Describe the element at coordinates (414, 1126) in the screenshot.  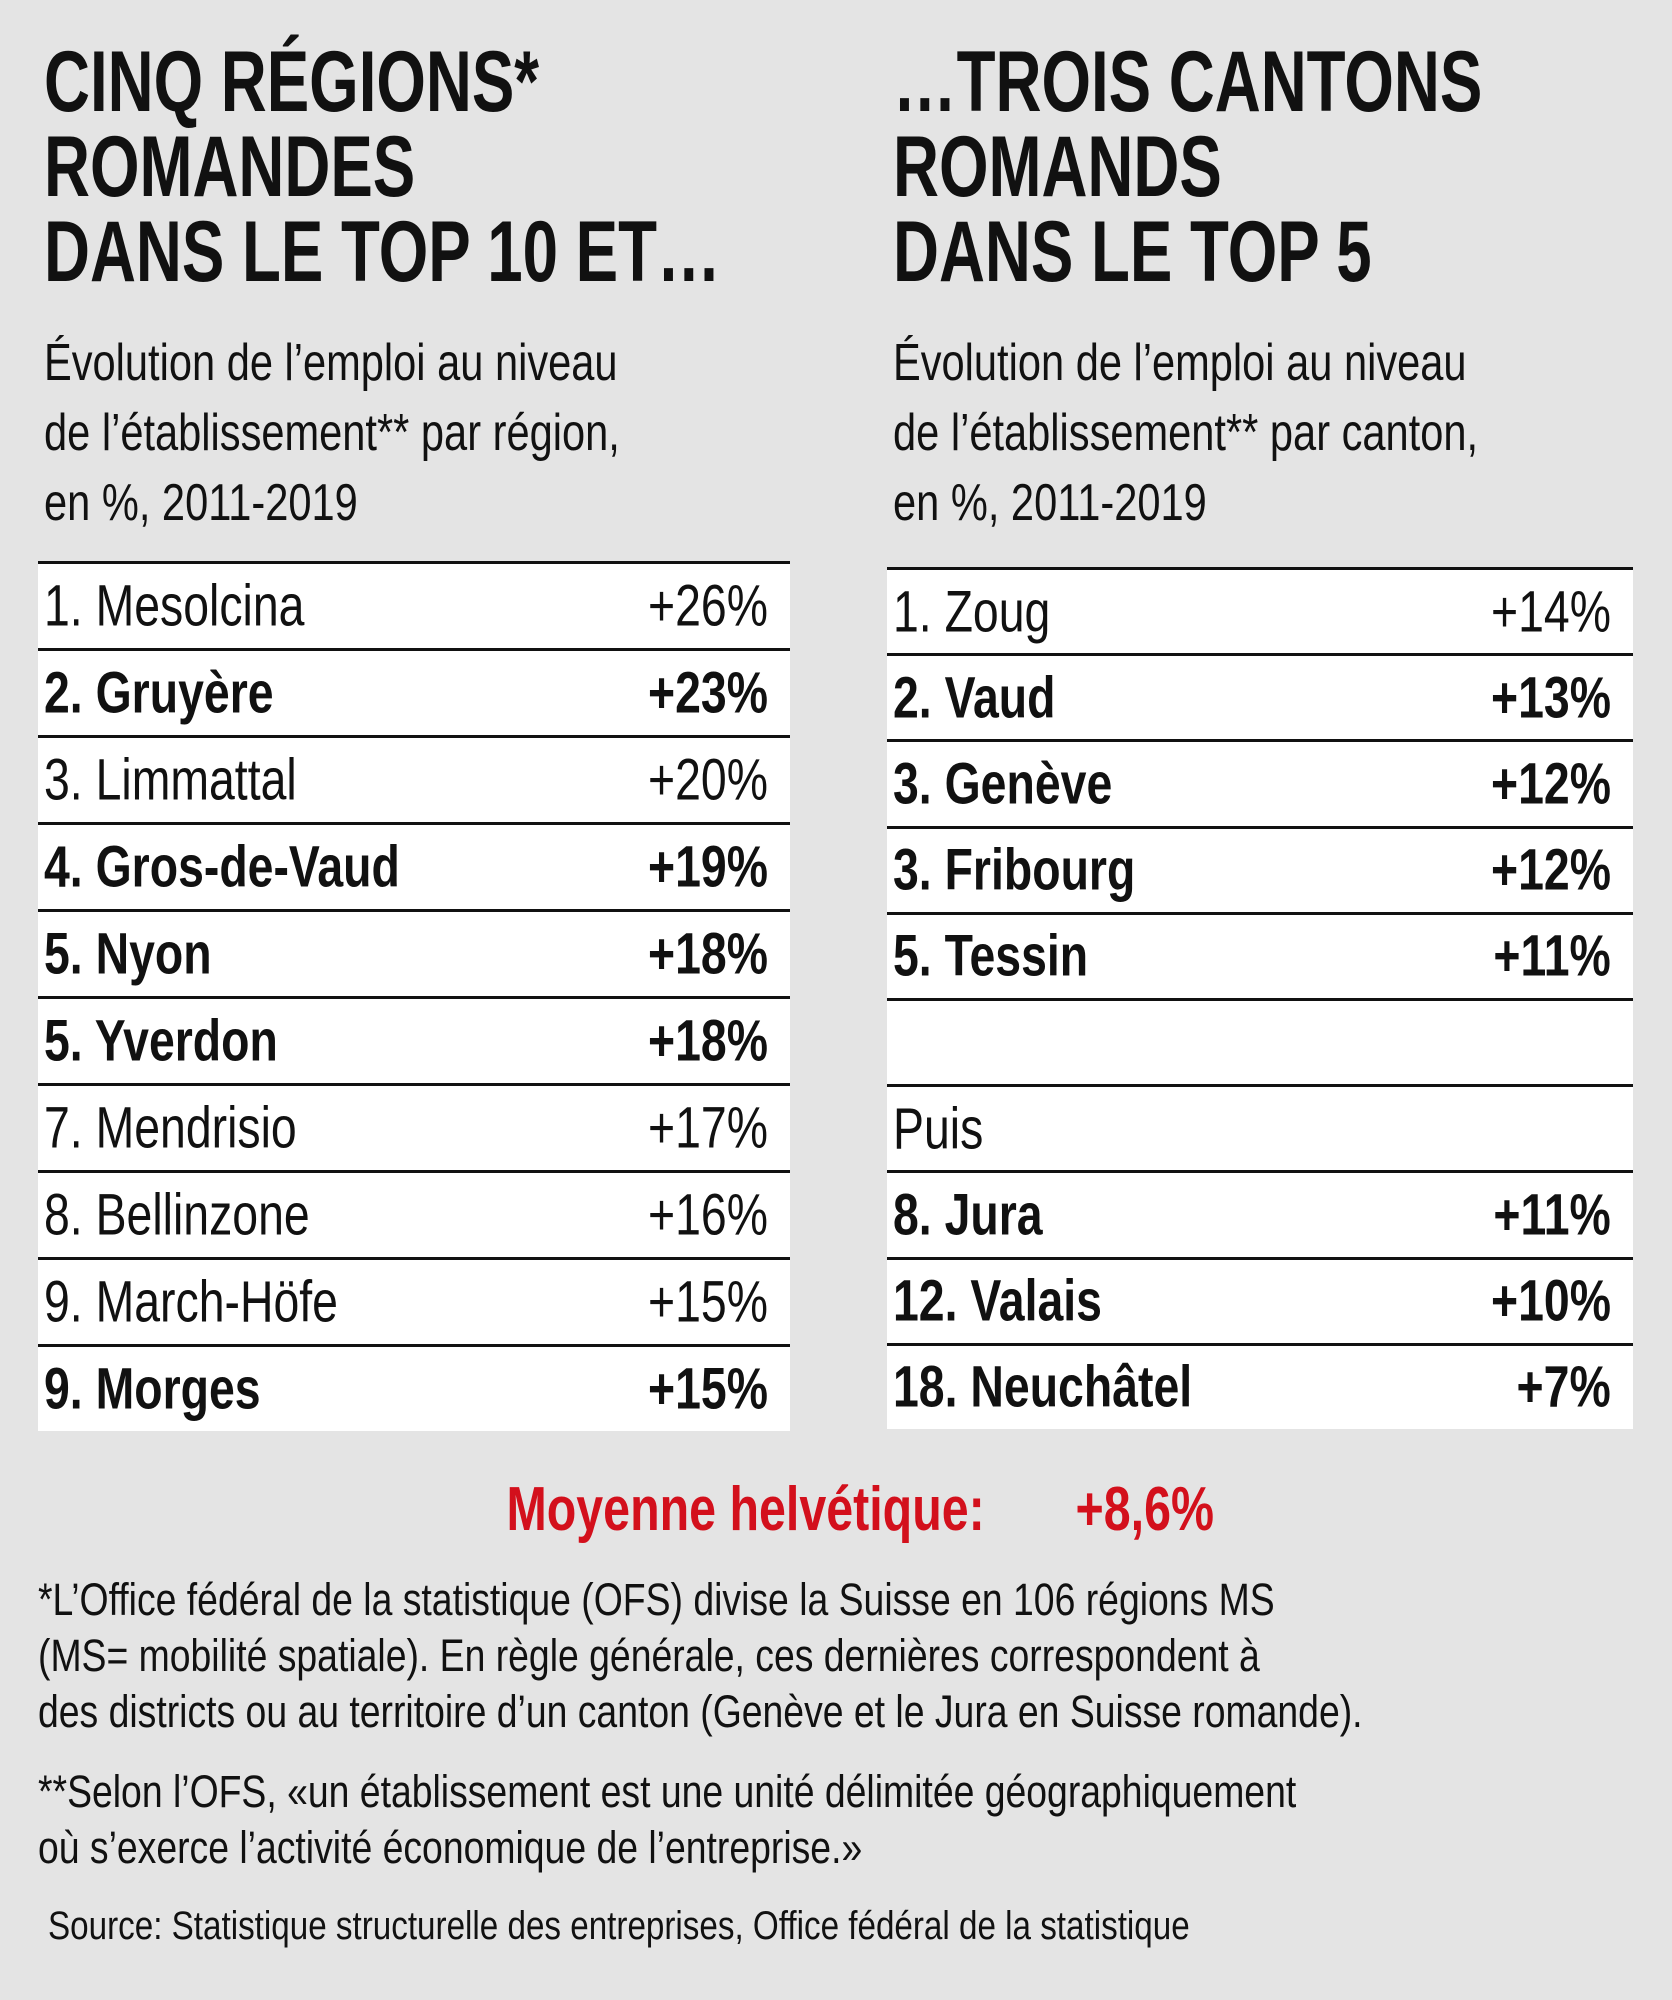
I see `table-row: 7. Mendrisio +17%` at that location.